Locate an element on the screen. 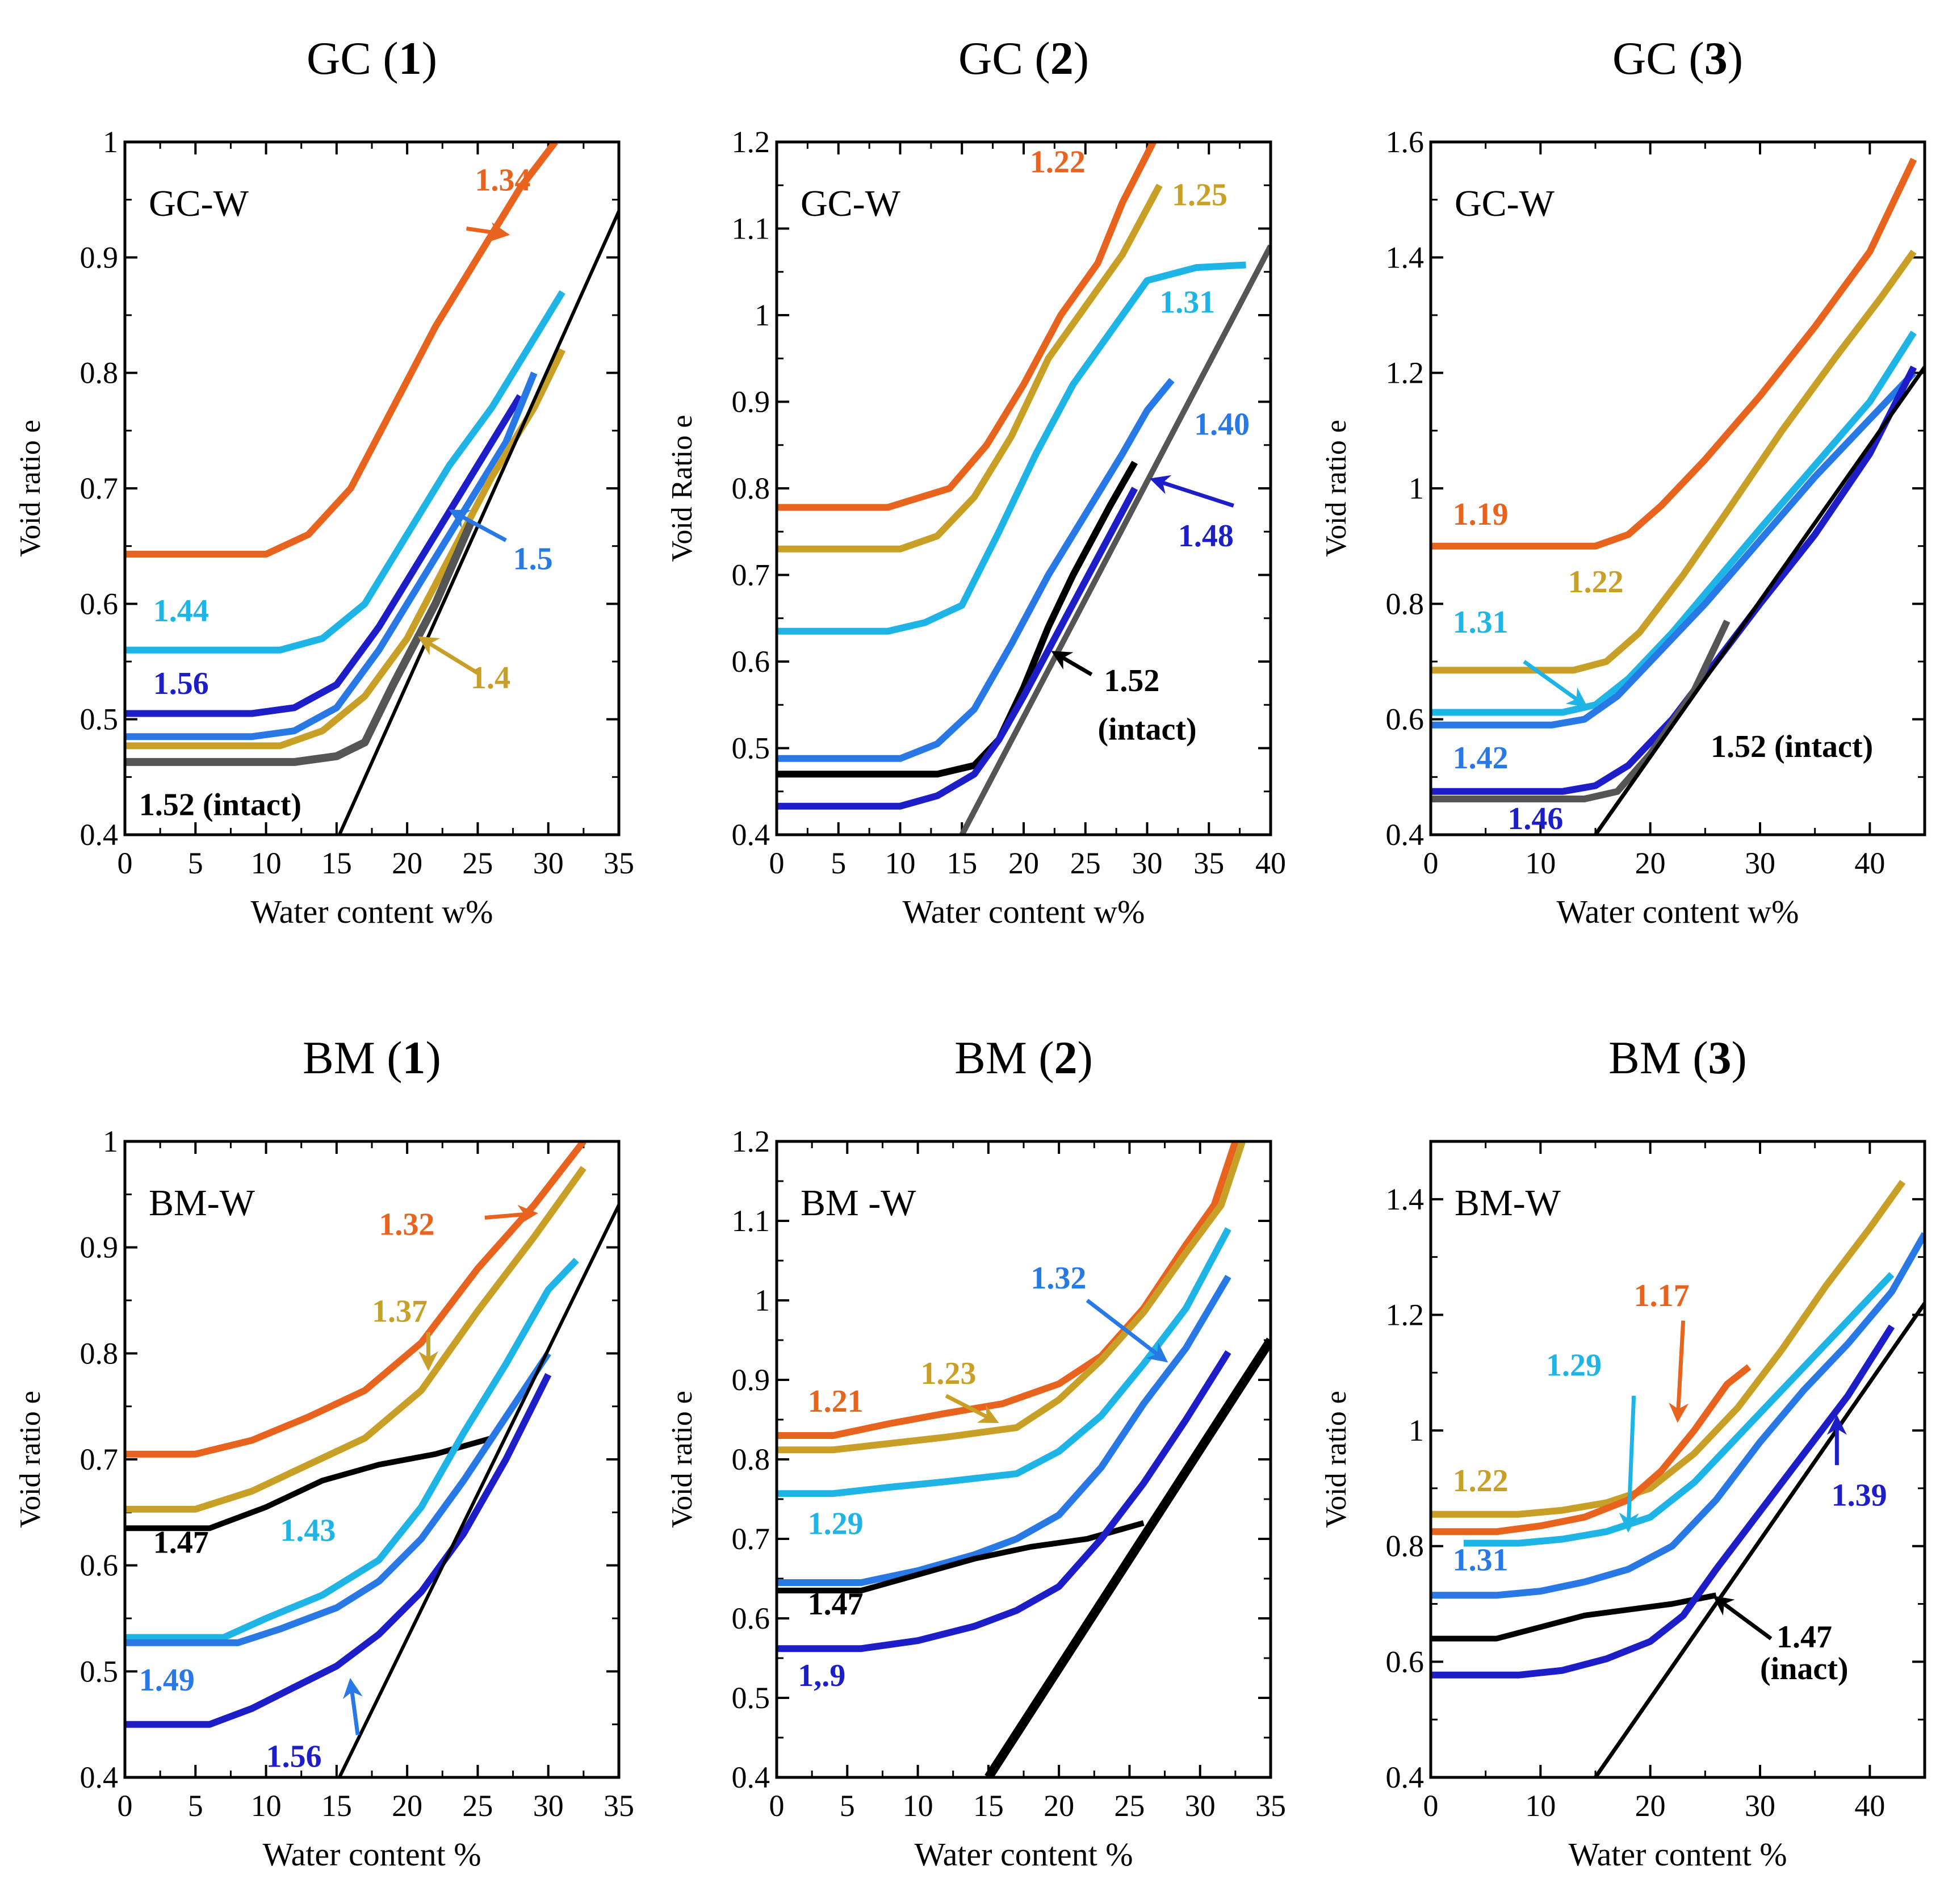 This screenshot has height=1904, width=1944. panel-title: BM (3) is located at coordinates (1678, 1057).